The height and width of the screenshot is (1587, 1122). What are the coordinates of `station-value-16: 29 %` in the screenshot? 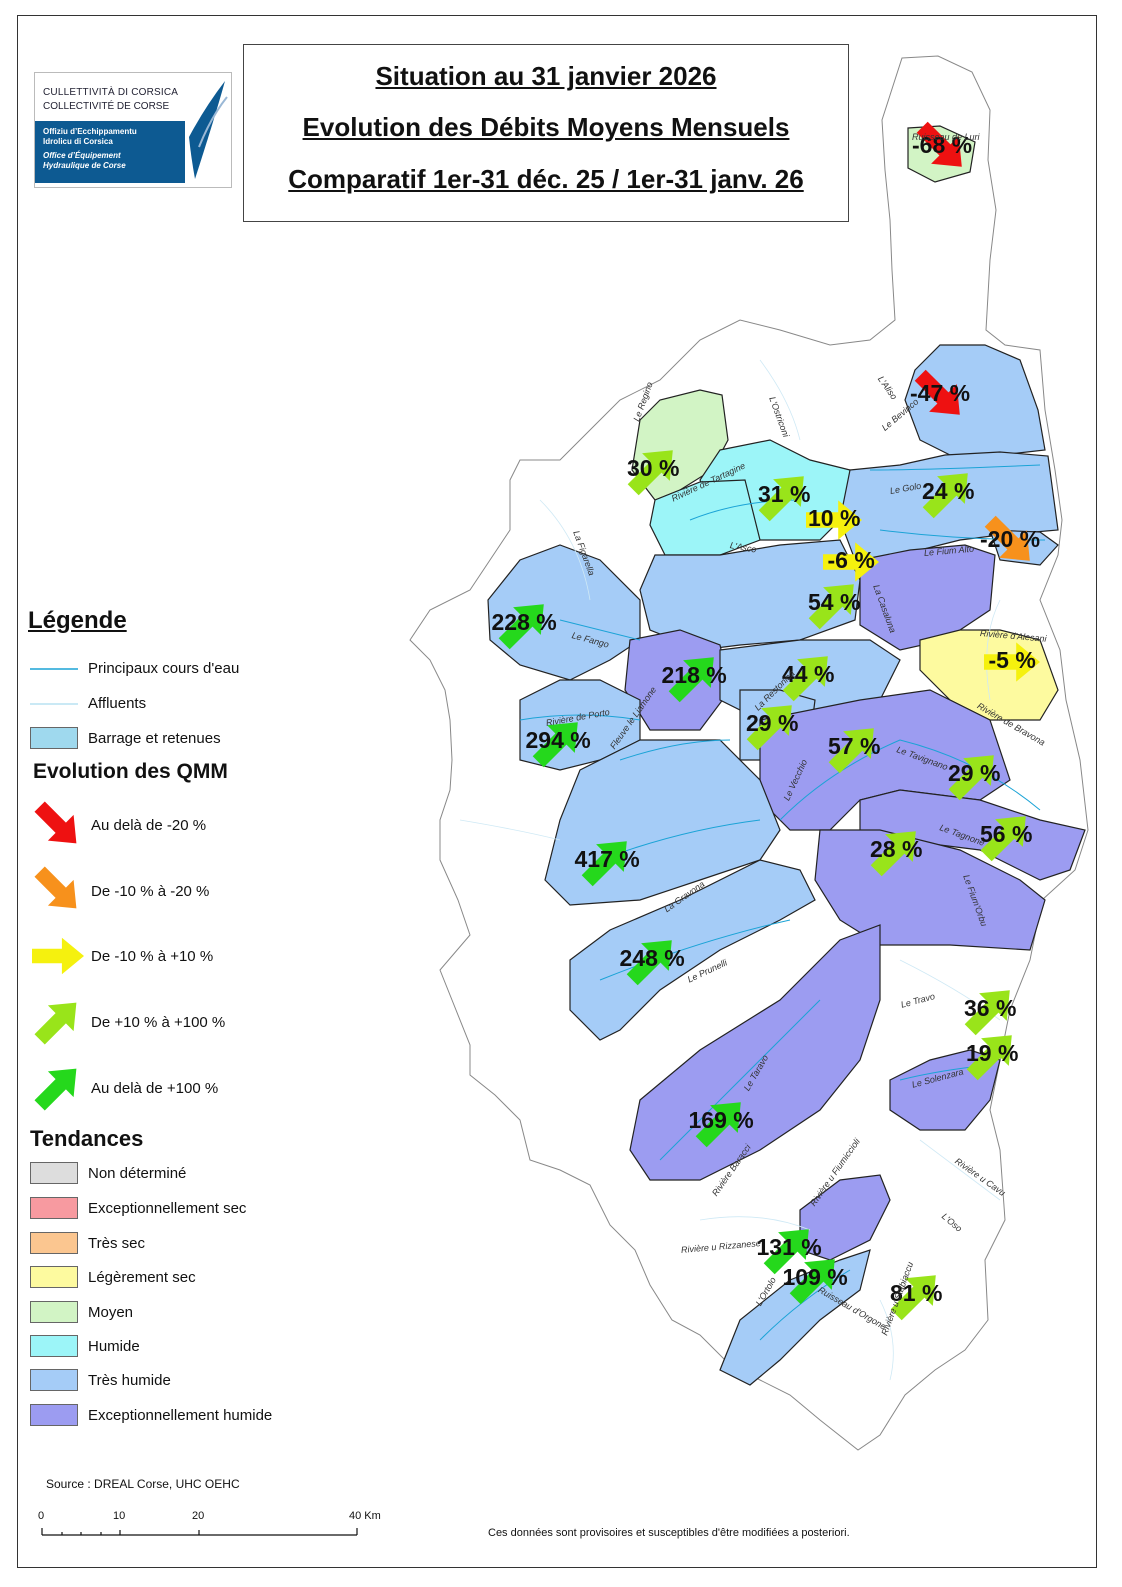 It's located at (974, 773).